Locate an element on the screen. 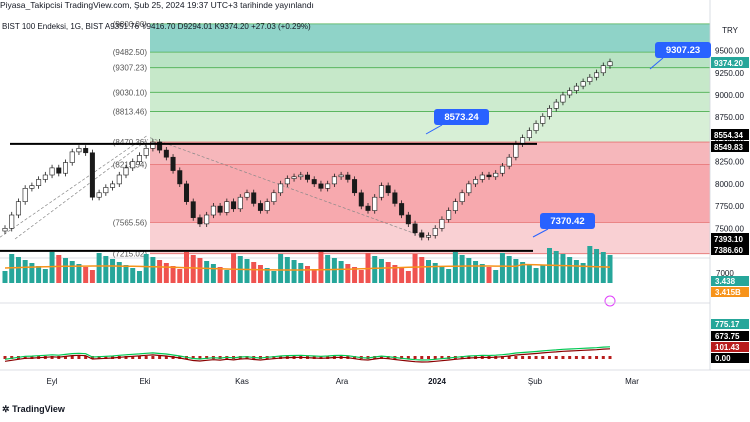  macd-line is located at coordinates (307, 353).